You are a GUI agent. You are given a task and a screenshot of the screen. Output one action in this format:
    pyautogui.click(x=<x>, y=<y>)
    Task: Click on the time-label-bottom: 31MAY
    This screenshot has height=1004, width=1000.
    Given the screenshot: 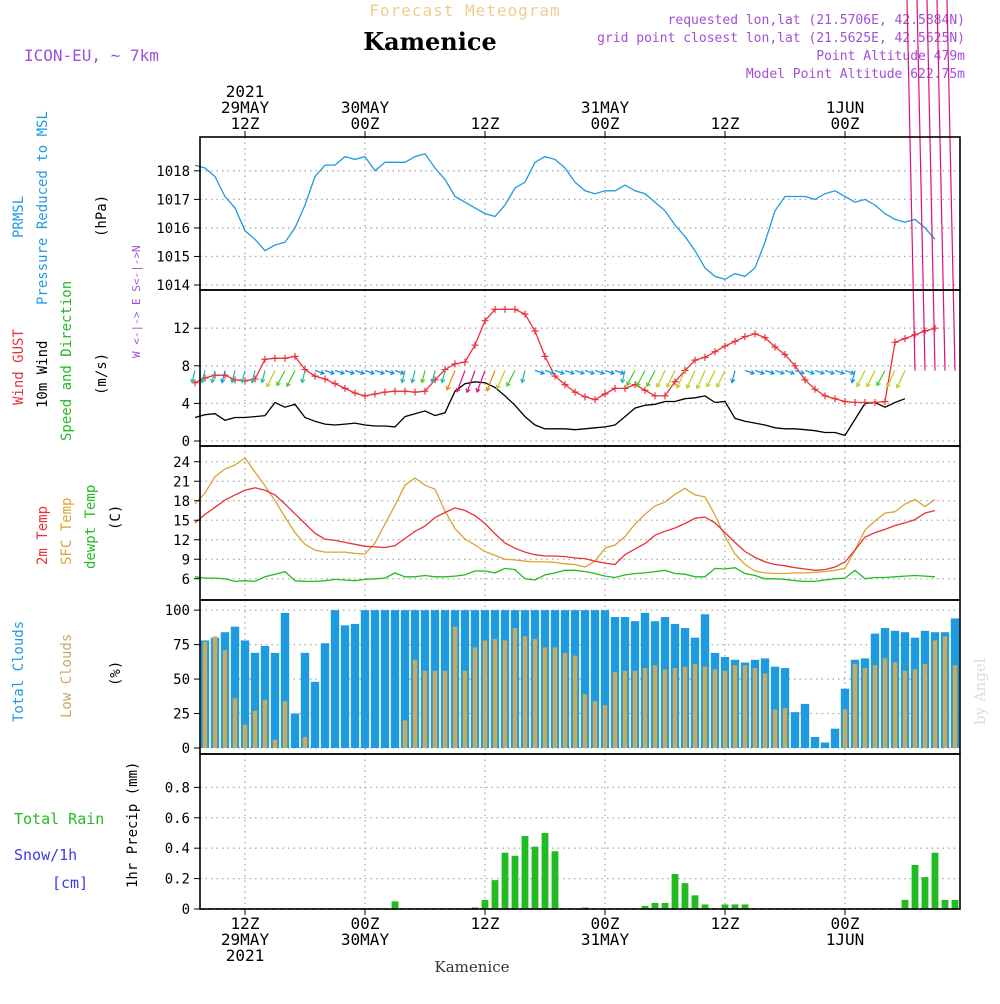 What is the action you would take?
    pyautogui.click(x=605, y=939)
    